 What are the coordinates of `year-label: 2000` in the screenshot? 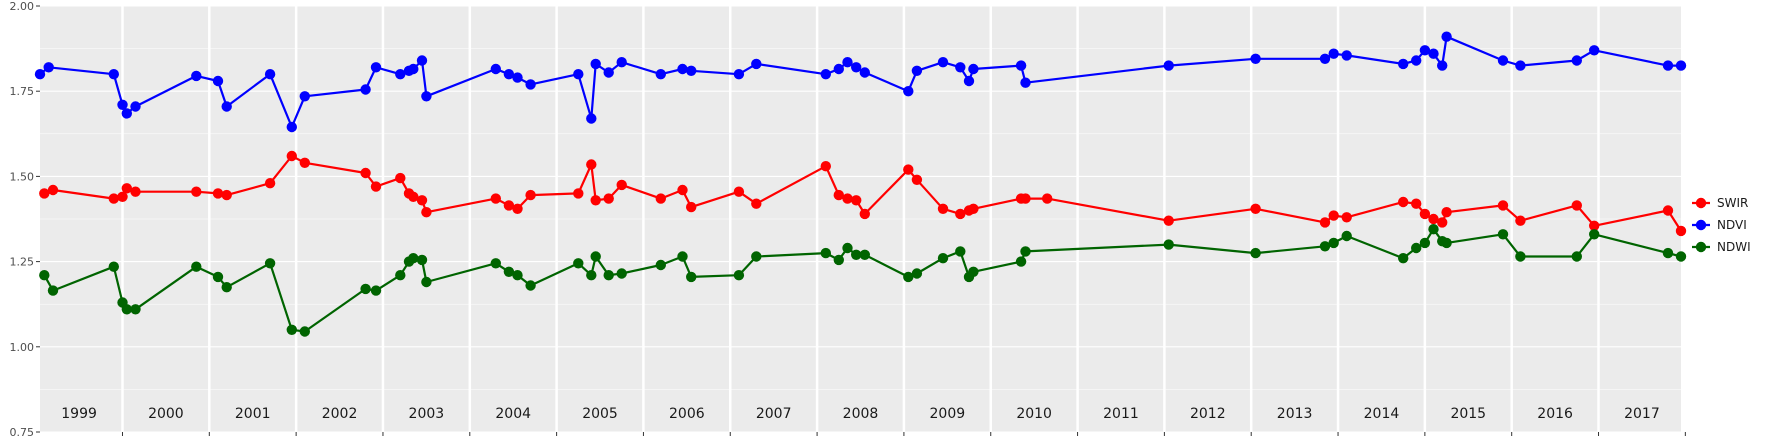 It's located at (166, 414).